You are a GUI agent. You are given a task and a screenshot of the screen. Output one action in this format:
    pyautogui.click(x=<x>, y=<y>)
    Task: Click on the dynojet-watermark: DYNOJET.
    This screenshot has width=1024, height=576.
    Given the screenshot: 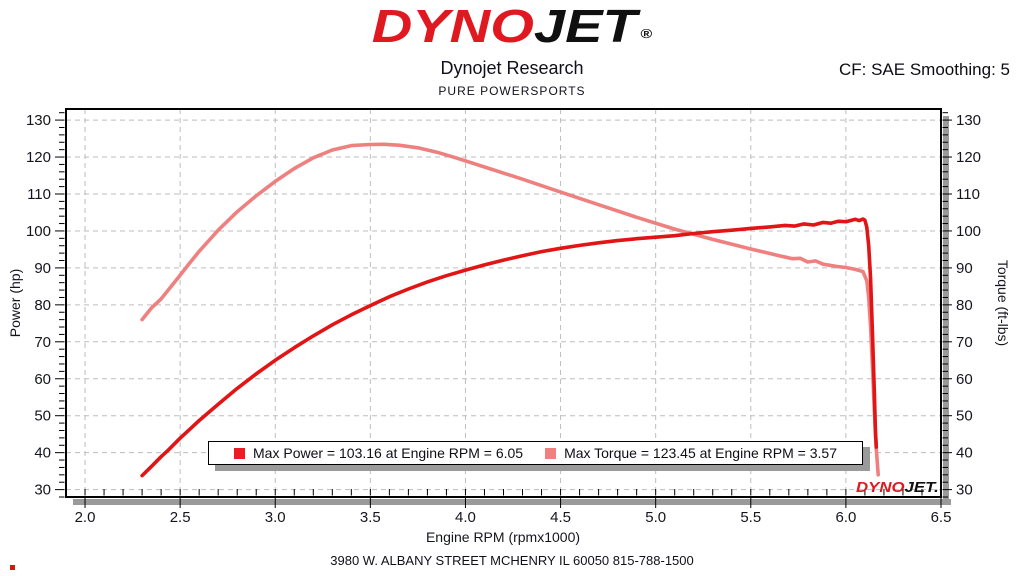 What is the action you would take?
    pyautogui.click(x=897, y=487)
    